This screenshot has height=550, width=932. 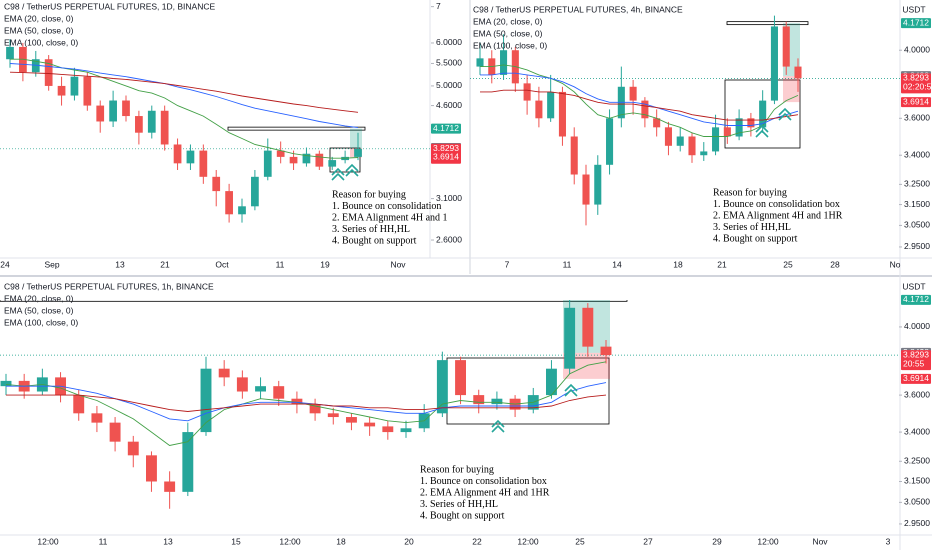 What do you see at coordinates (580, 541) in the screenshot?
I see `x-tick-label: 25` at bounding box center [580, 541].